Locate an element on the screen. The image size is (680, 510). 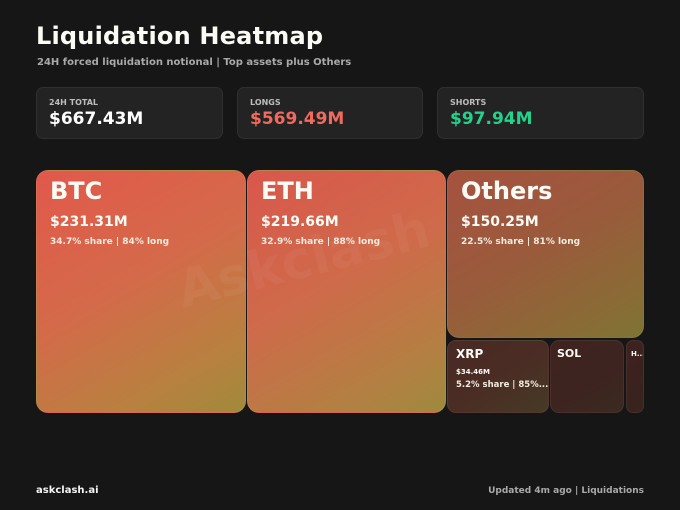
tile-name: ETH is located at coordinates (287, 191).